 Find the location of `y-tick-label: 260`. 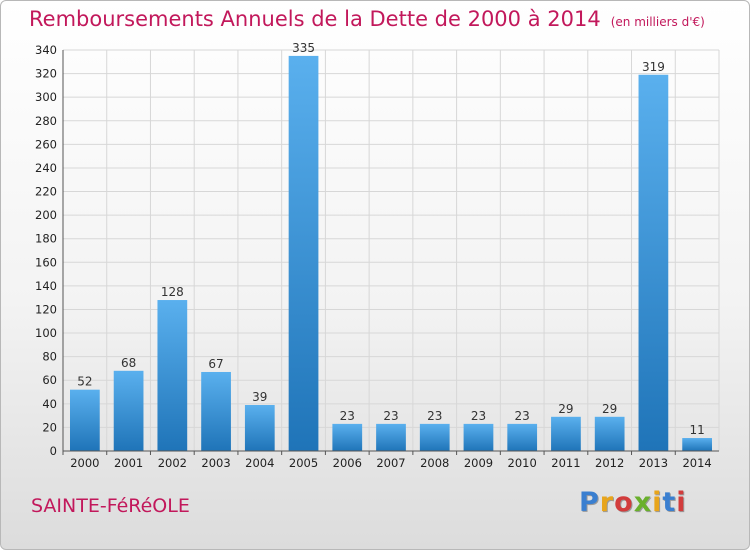

y-tick-label: 260 is located at coordinates (46, 144).